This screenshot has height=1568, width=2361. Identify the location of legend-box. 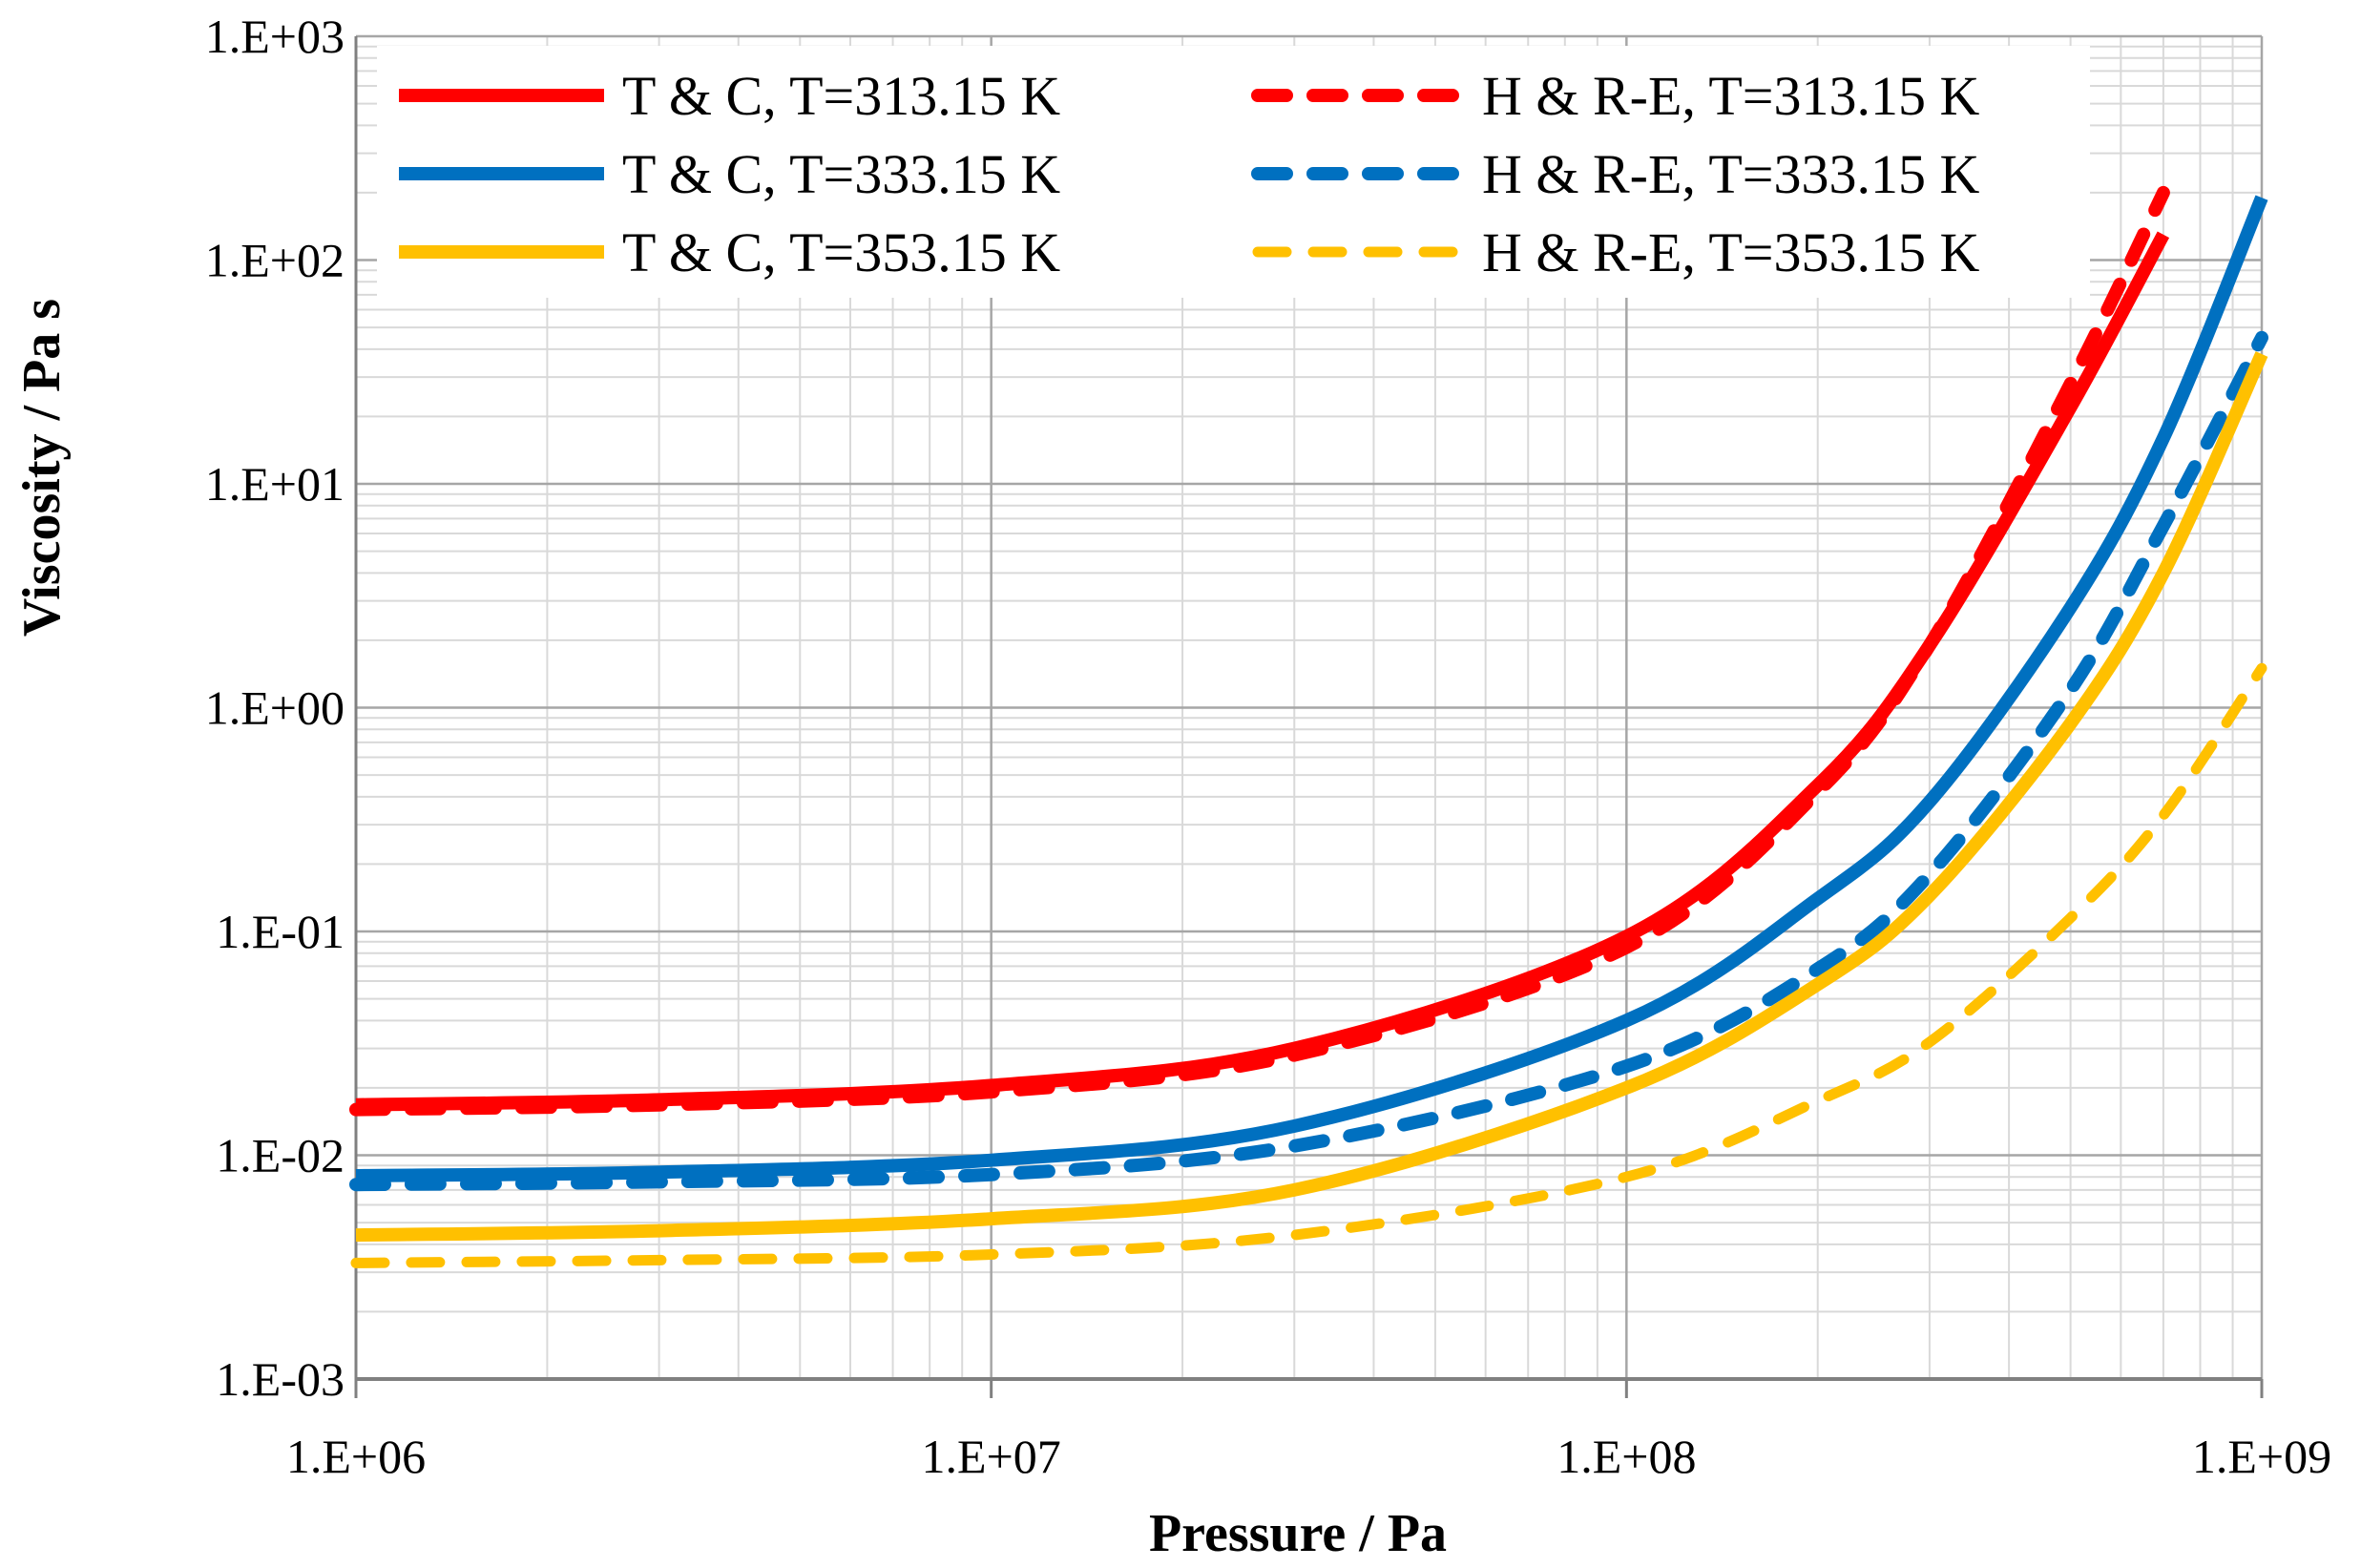
(1233, 172).